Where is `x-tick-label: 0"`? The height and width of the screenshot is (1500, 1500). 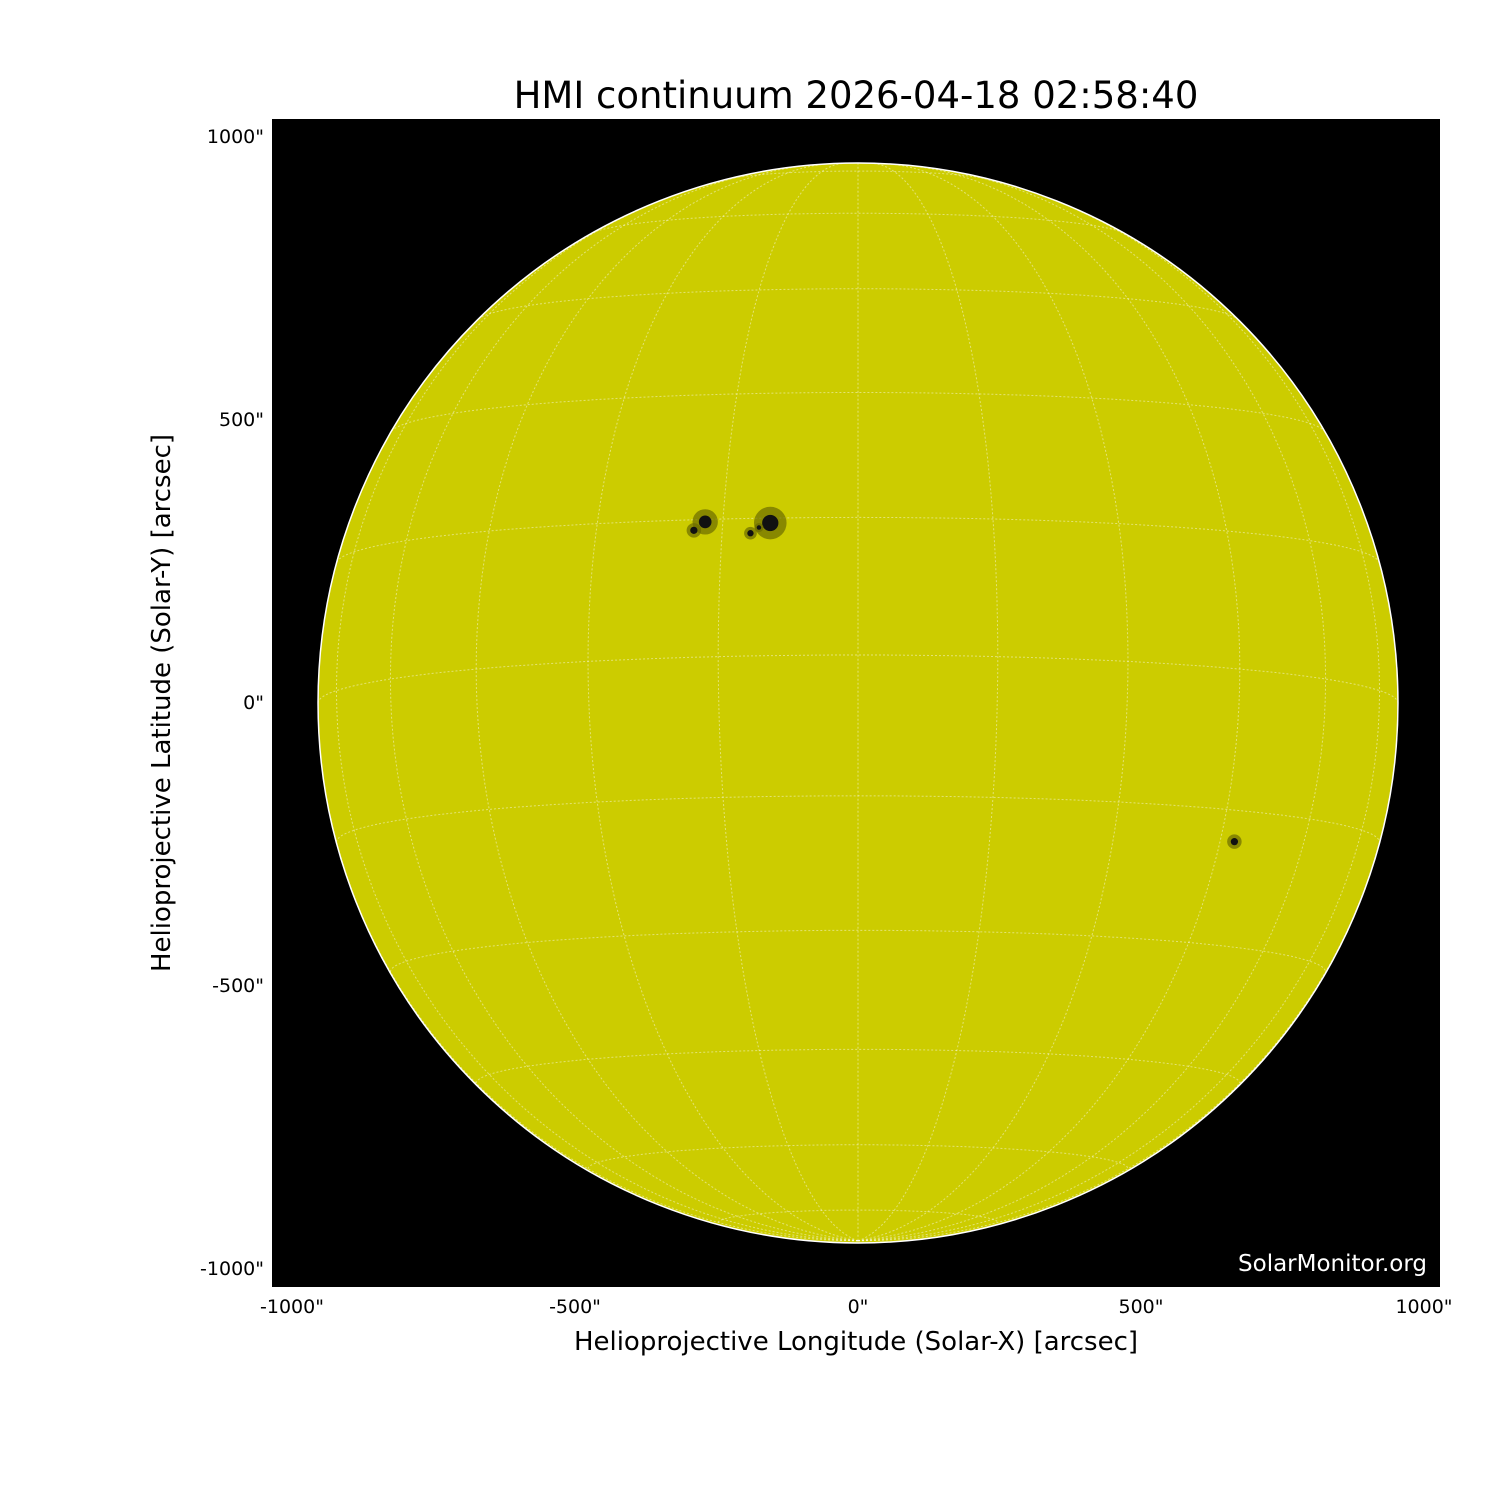
x-tick-label: 0" is located at coordinates (858, 1307).